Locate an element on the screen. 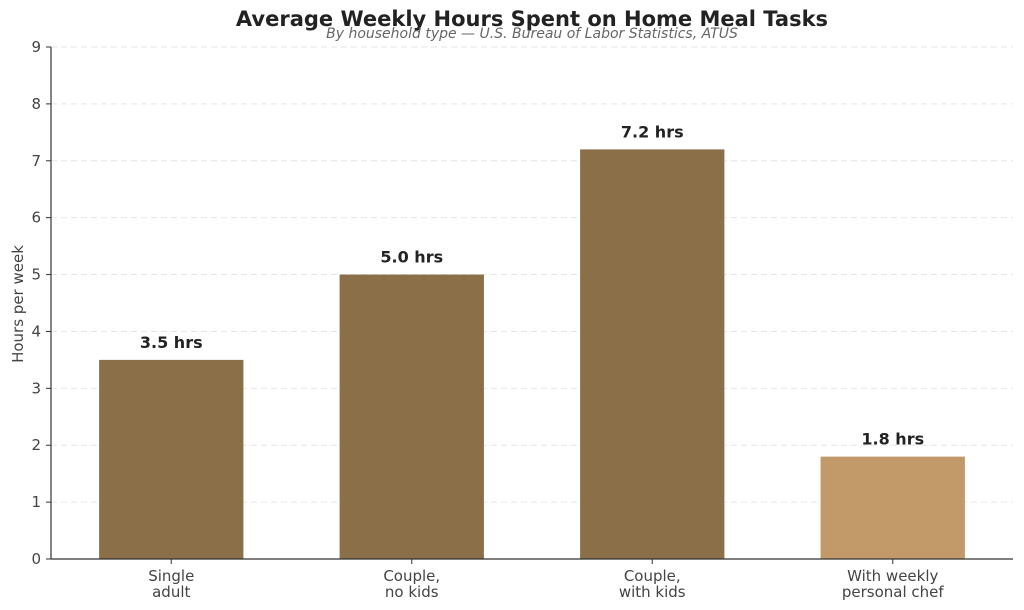  y-tick-label: 2 is located at coordinates (36, 445).